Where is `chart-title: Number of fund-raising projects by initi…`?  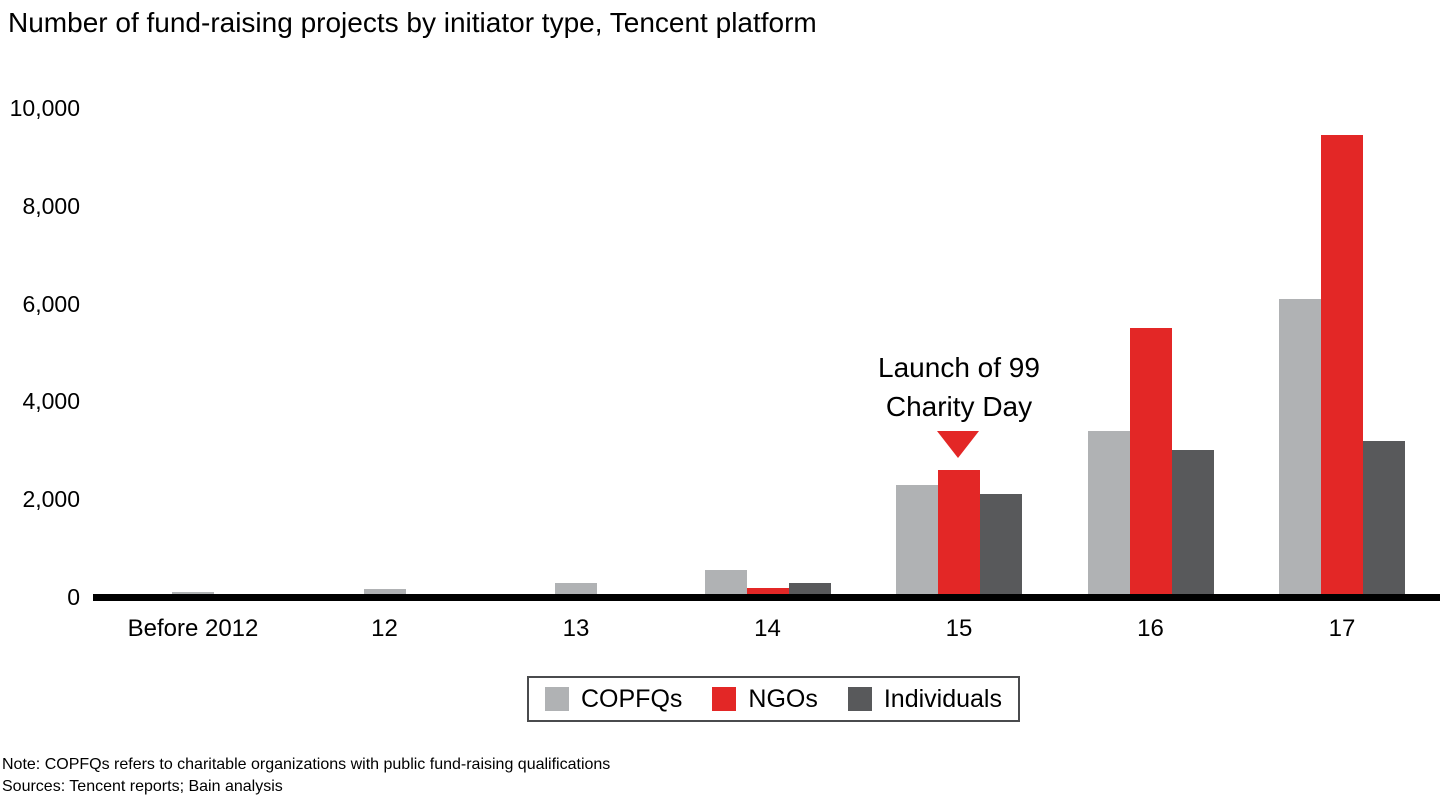
chart-title: Number of fund-raising projects by initi… is located at coordinates (412, 22).